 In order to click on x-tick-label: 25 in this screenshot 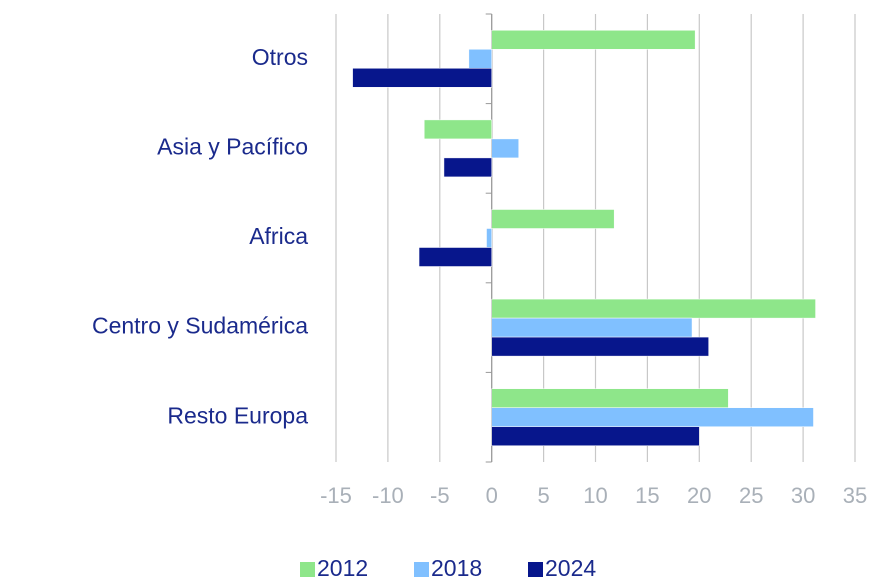, I will do `click(751, 495)`.